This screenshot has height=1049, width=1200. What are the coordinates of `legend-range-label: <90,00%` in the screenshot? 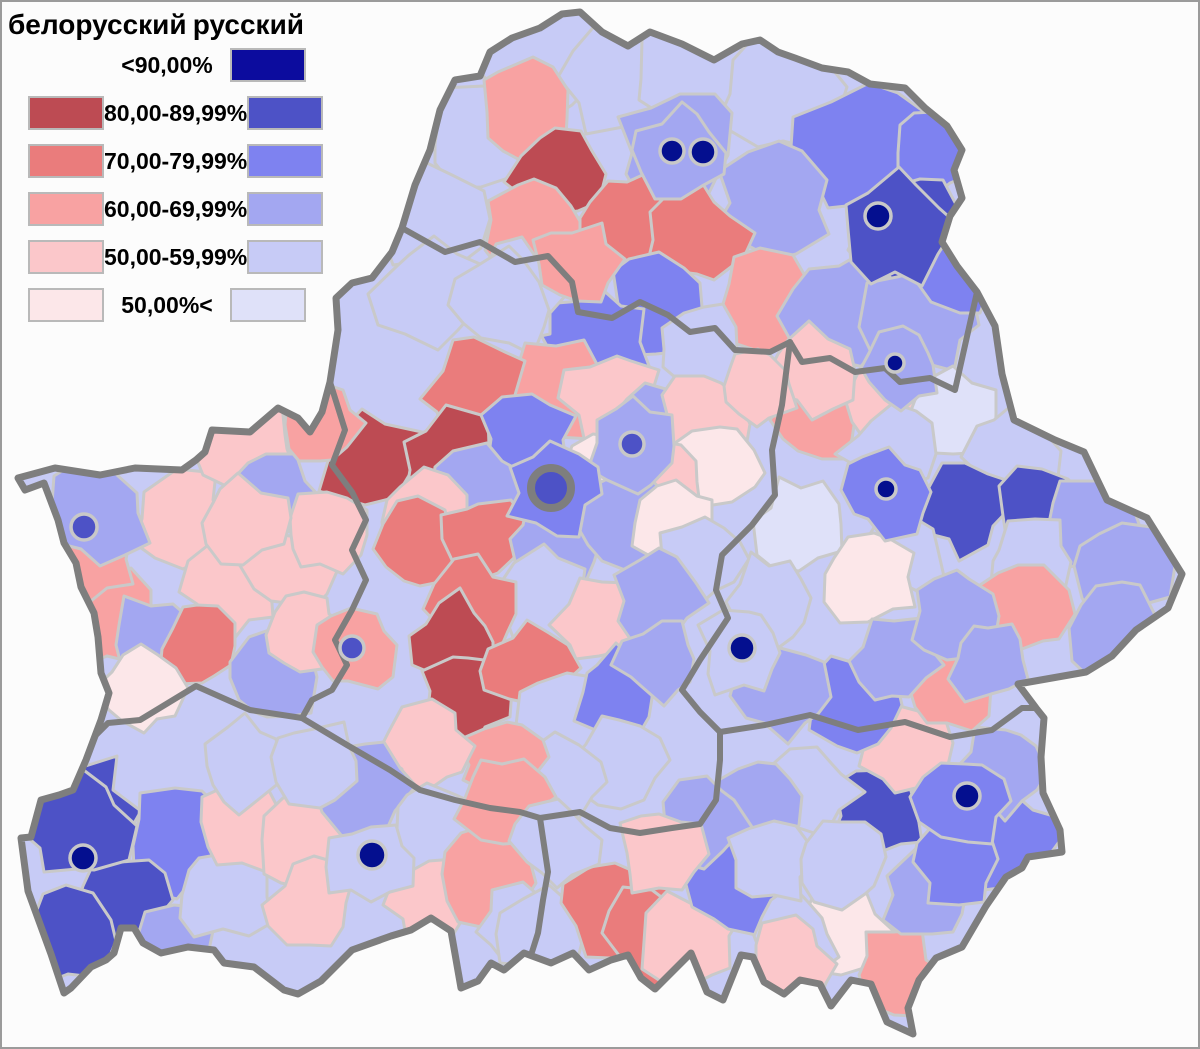 It's located at (167, 64).